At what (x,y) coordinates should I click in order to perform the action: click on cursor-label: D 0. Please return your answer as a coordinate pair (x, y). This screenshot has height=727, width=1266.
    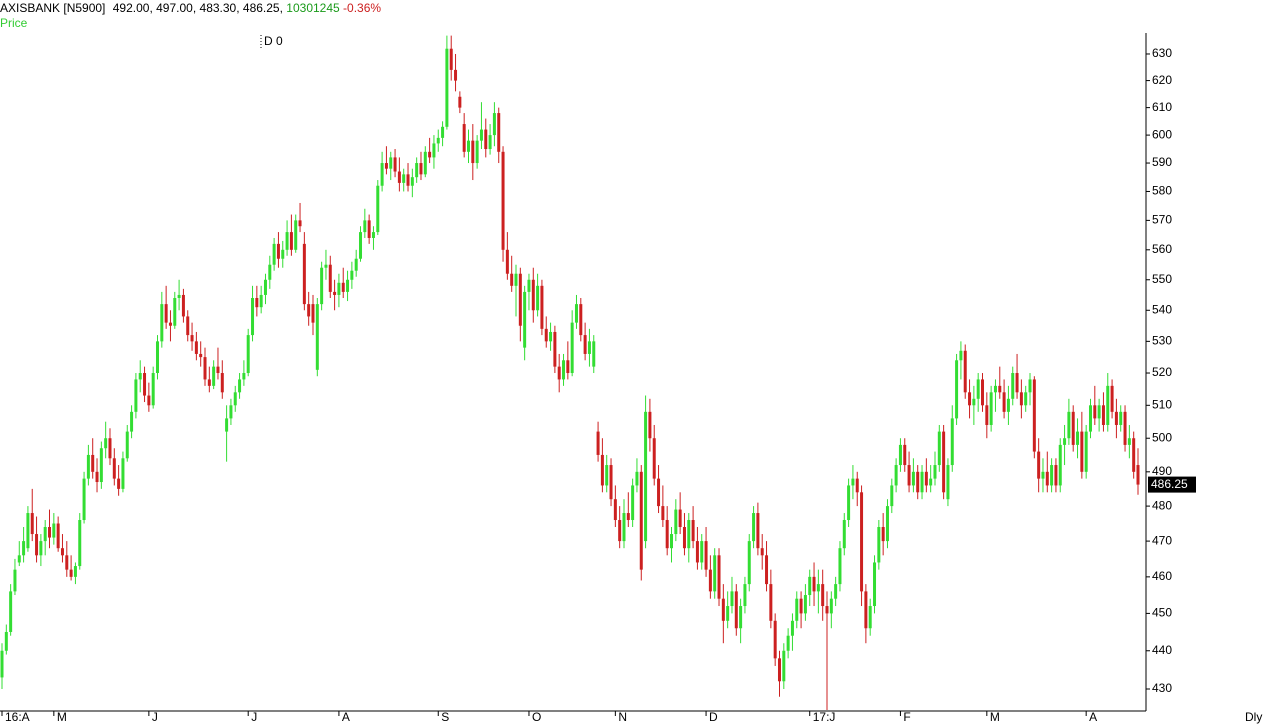
    Looking at the image, I should click on (273, 41).